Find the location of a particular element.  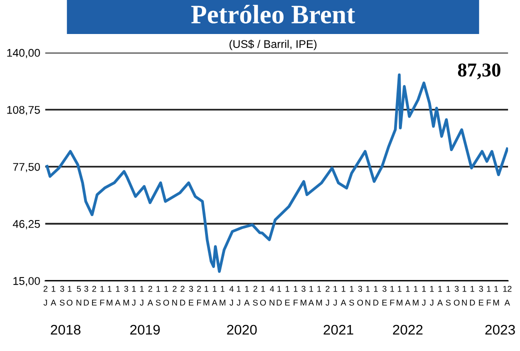

x-tick-label: 2 D is located at coordinates (183, 296).